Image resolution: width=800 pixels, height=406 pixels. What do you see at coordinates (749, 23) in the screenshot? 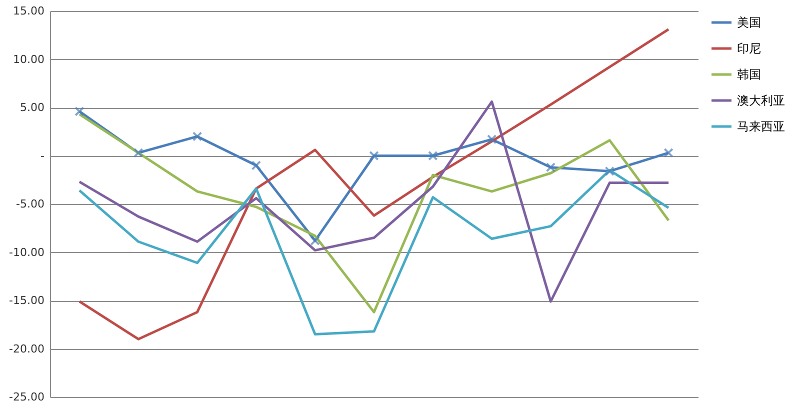
I see `legend-label: 美国` at bounding box center [749, 23].